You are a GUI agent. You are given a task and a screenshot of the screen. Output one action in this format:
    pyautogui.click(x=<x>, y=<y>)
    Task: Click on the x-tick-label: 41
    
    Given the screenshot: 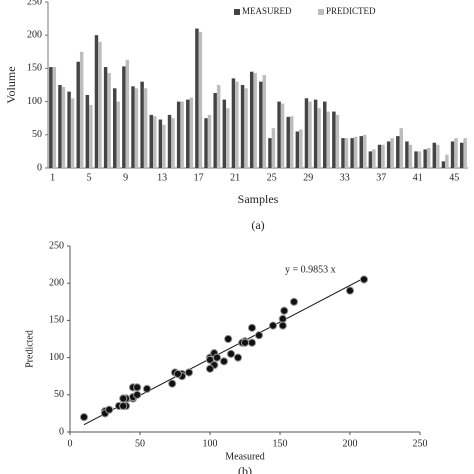 What is the action you would take?
    pyautogui.click(x=418, y=177)
    